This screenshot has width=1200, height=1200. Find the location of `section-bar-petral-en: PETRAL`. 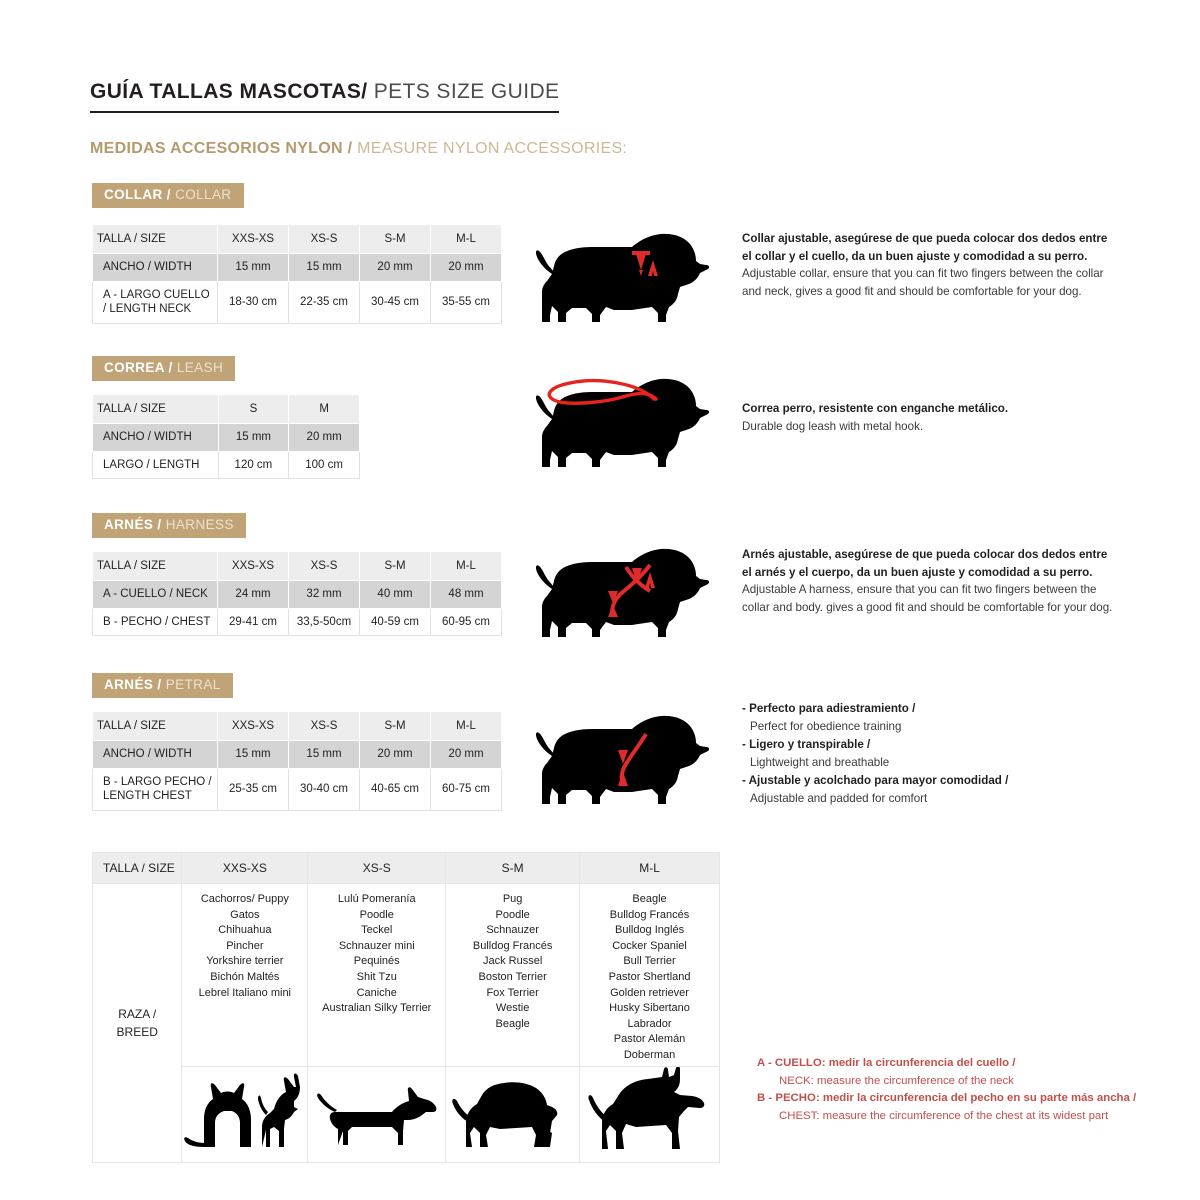

section-bar-petral-en: PETRAL is located at coordinates (191, 684).